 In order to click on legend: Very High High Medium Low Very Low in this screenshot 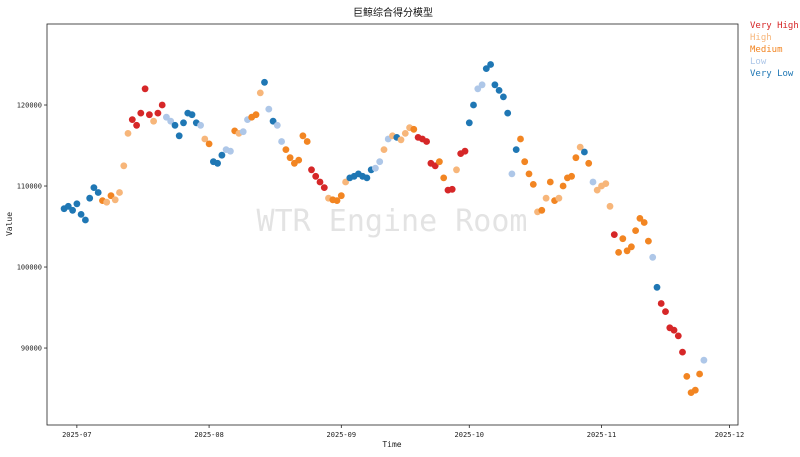, I will do `click(774, 50)`.